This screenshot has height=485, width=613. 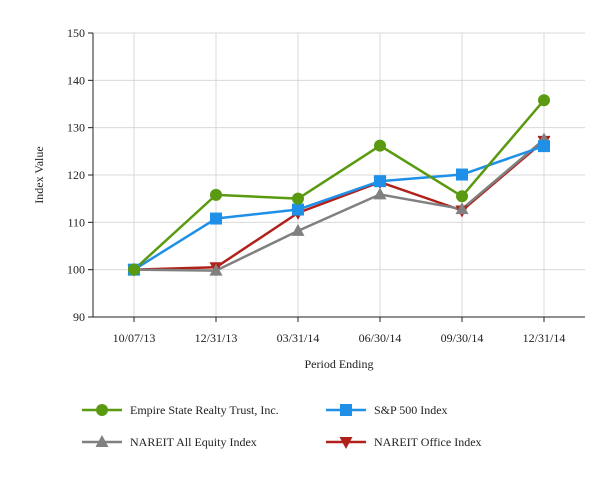 I want to click on y-tick-label: 90, so click(x=79, y=317).